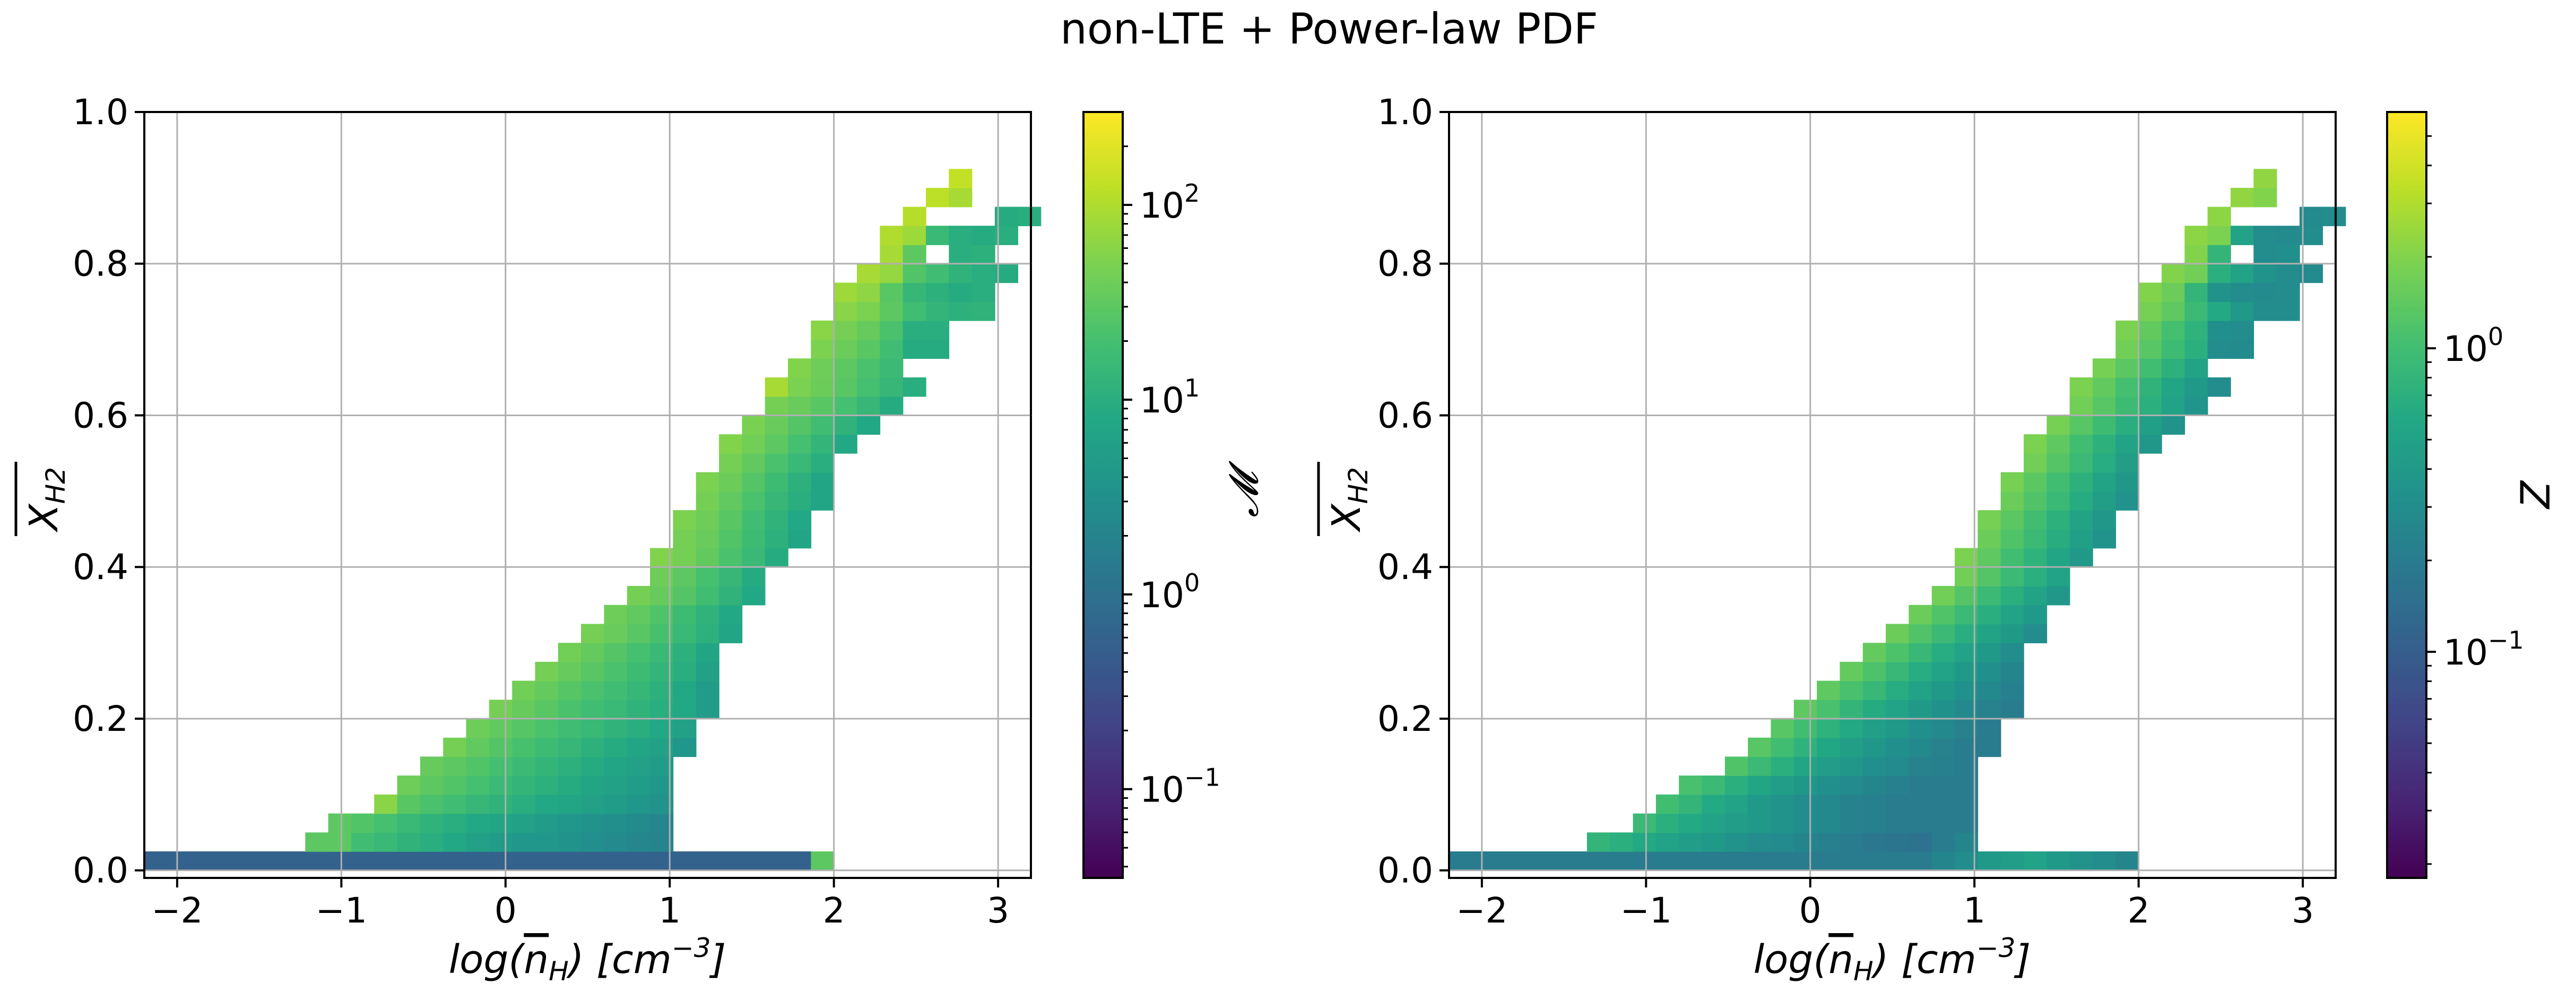 The width and height of the screenshot is (2576, 1000). I want to click on left-ylabel-var: X, so click(44, 518).